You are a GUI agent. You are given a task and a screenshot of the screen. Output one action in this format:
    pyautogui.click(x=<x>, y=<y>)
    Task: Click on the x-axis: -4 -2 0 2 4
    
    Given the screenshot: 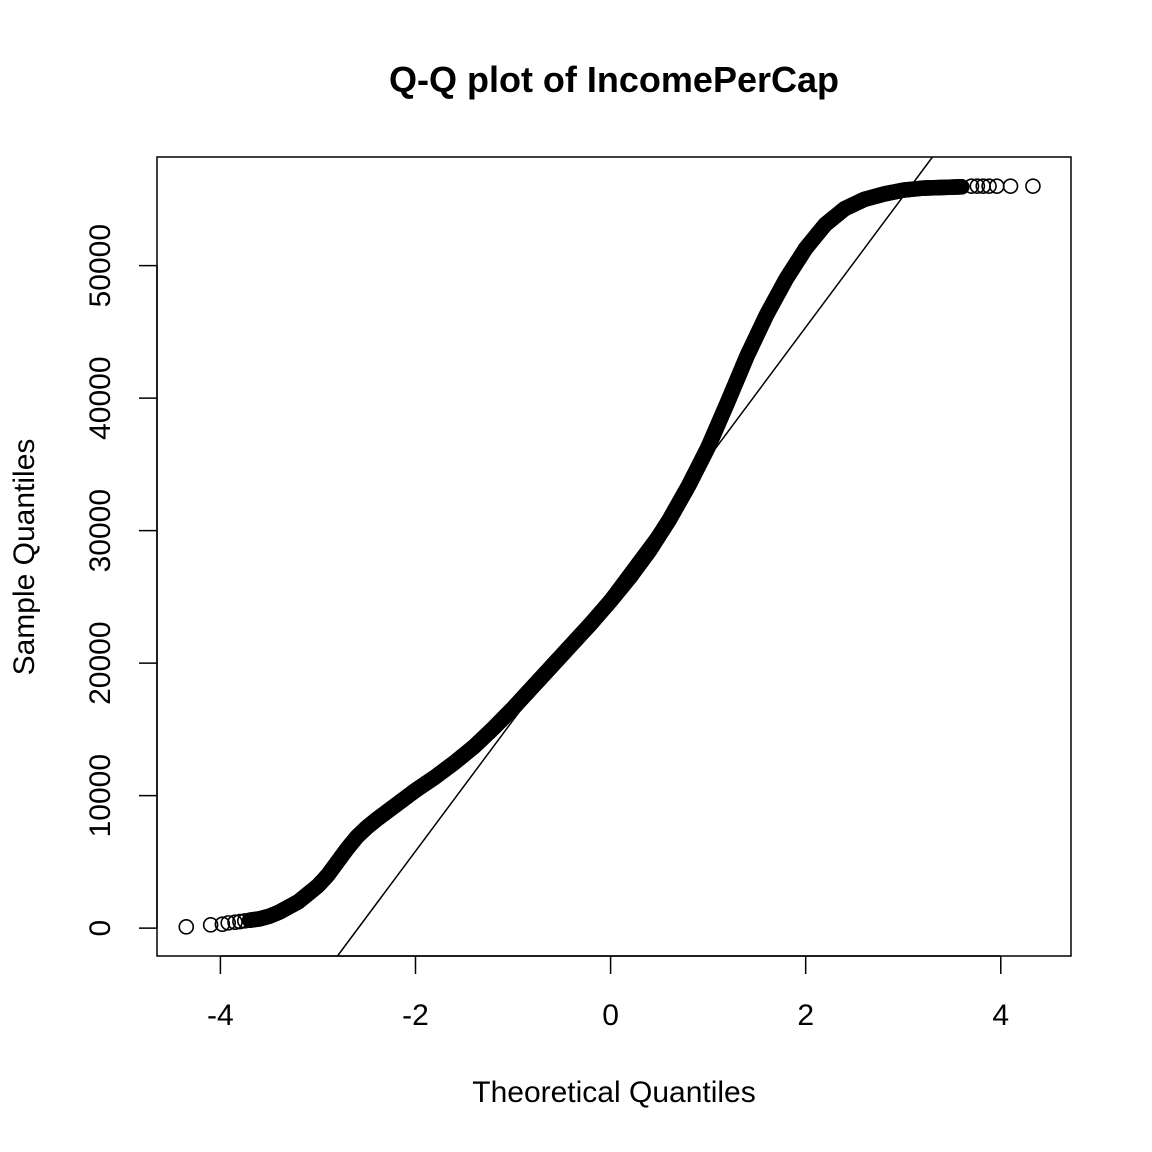 What is the action you would take?
    pyautogui.click(x=608, y=993)
    